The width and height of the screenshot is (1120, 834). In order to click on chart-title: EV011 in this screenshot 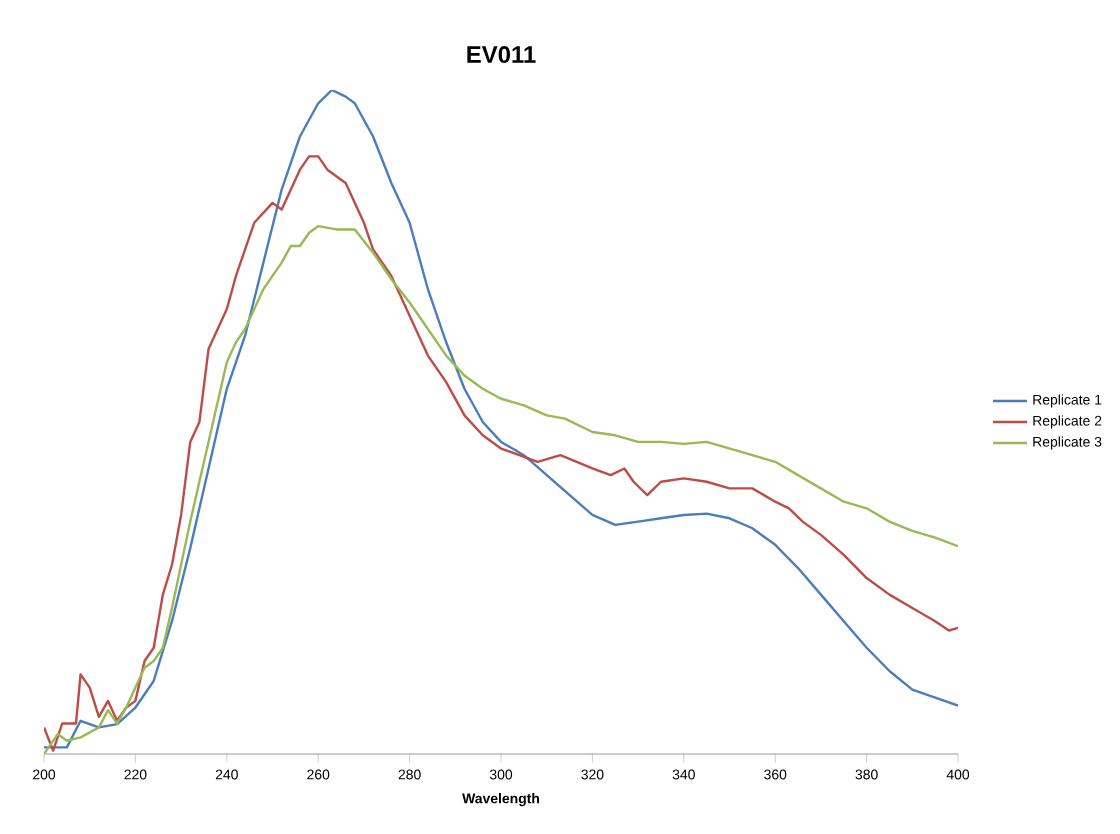, I will do `click(501, 54)`.